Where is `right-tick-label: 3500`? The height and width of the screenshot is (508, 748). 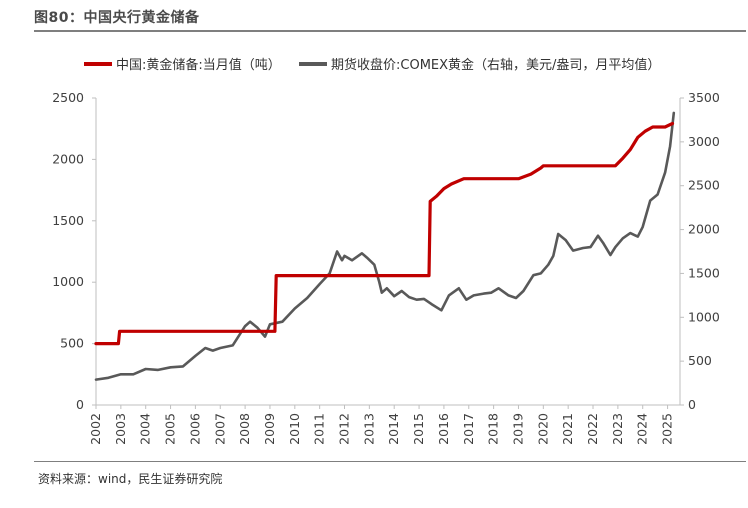
right-tick-label: 3500 is located at coordinates (704, 97).